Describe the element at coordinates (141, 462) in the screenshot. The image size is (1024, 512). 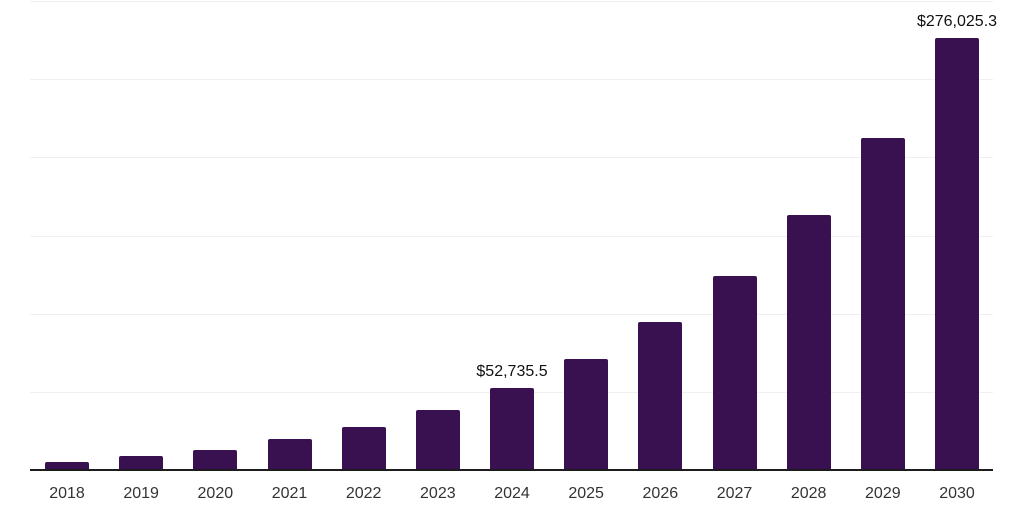
I see `bar-2019` at that location.